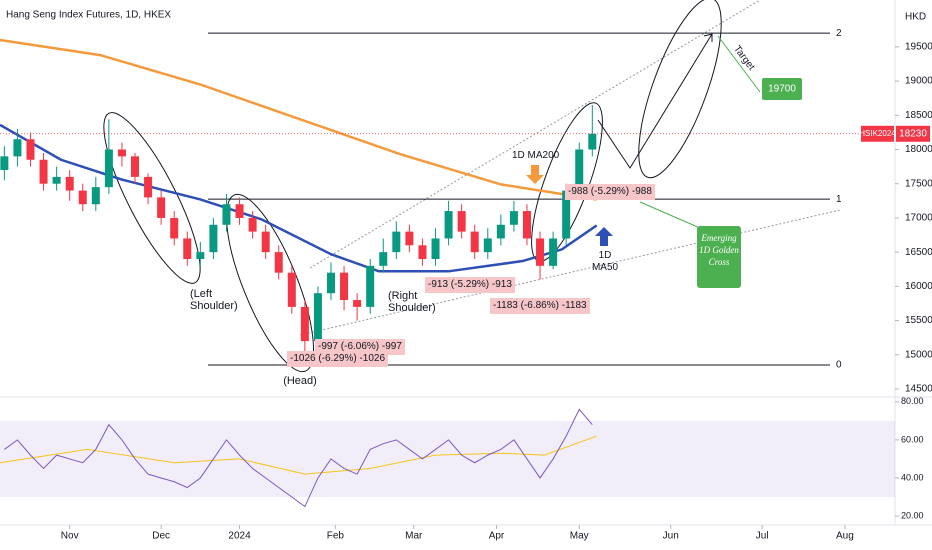  I want to click on x-tick-label: Jul, so click(762, 536).